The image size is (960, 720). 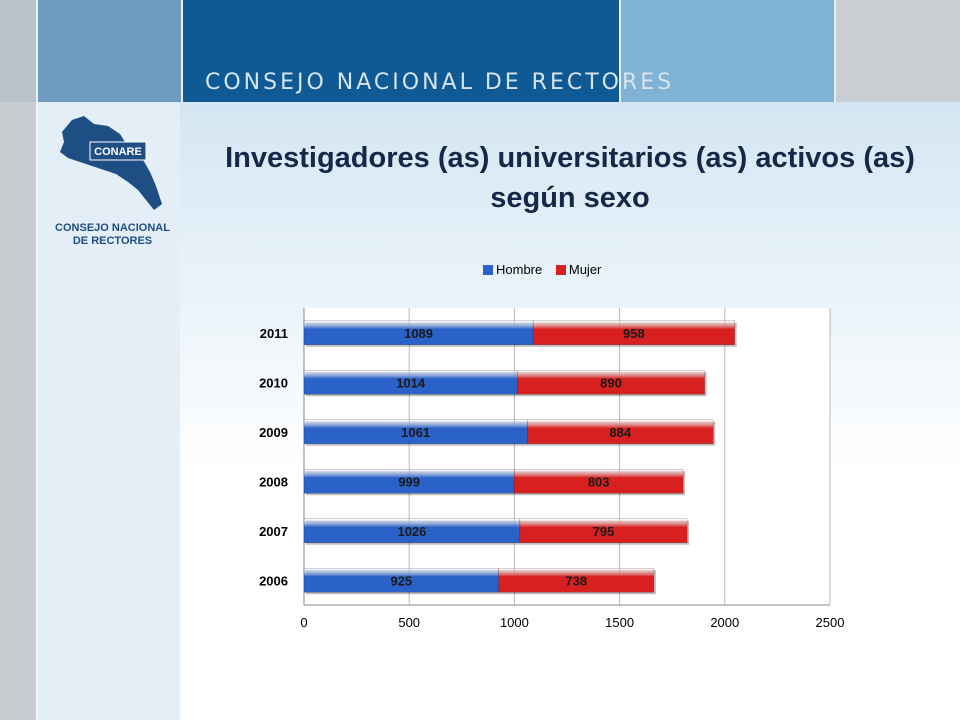 I want to click on data-label: 1014, so click(x=411, y=382).